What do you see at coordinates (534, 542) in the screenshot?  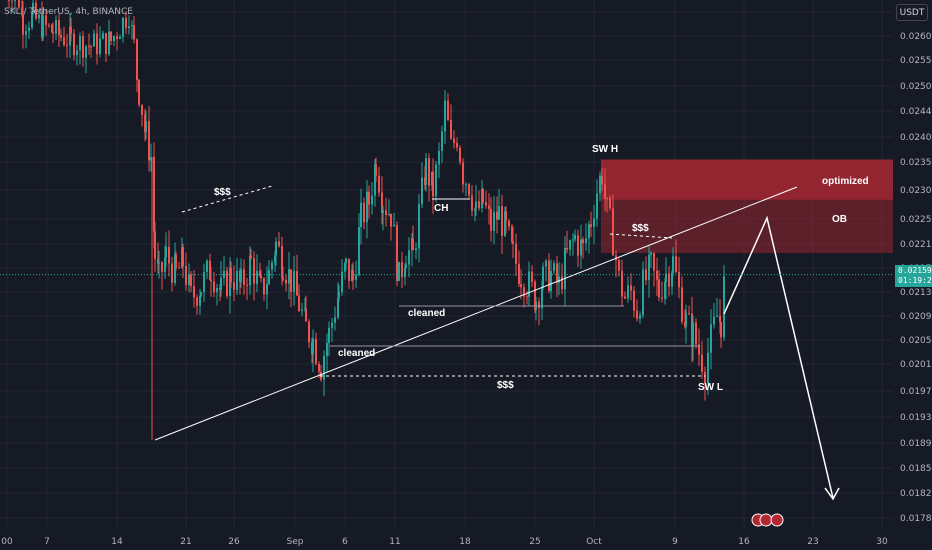 I see `time-tick-label: 25` at bounding box center [534, 542].